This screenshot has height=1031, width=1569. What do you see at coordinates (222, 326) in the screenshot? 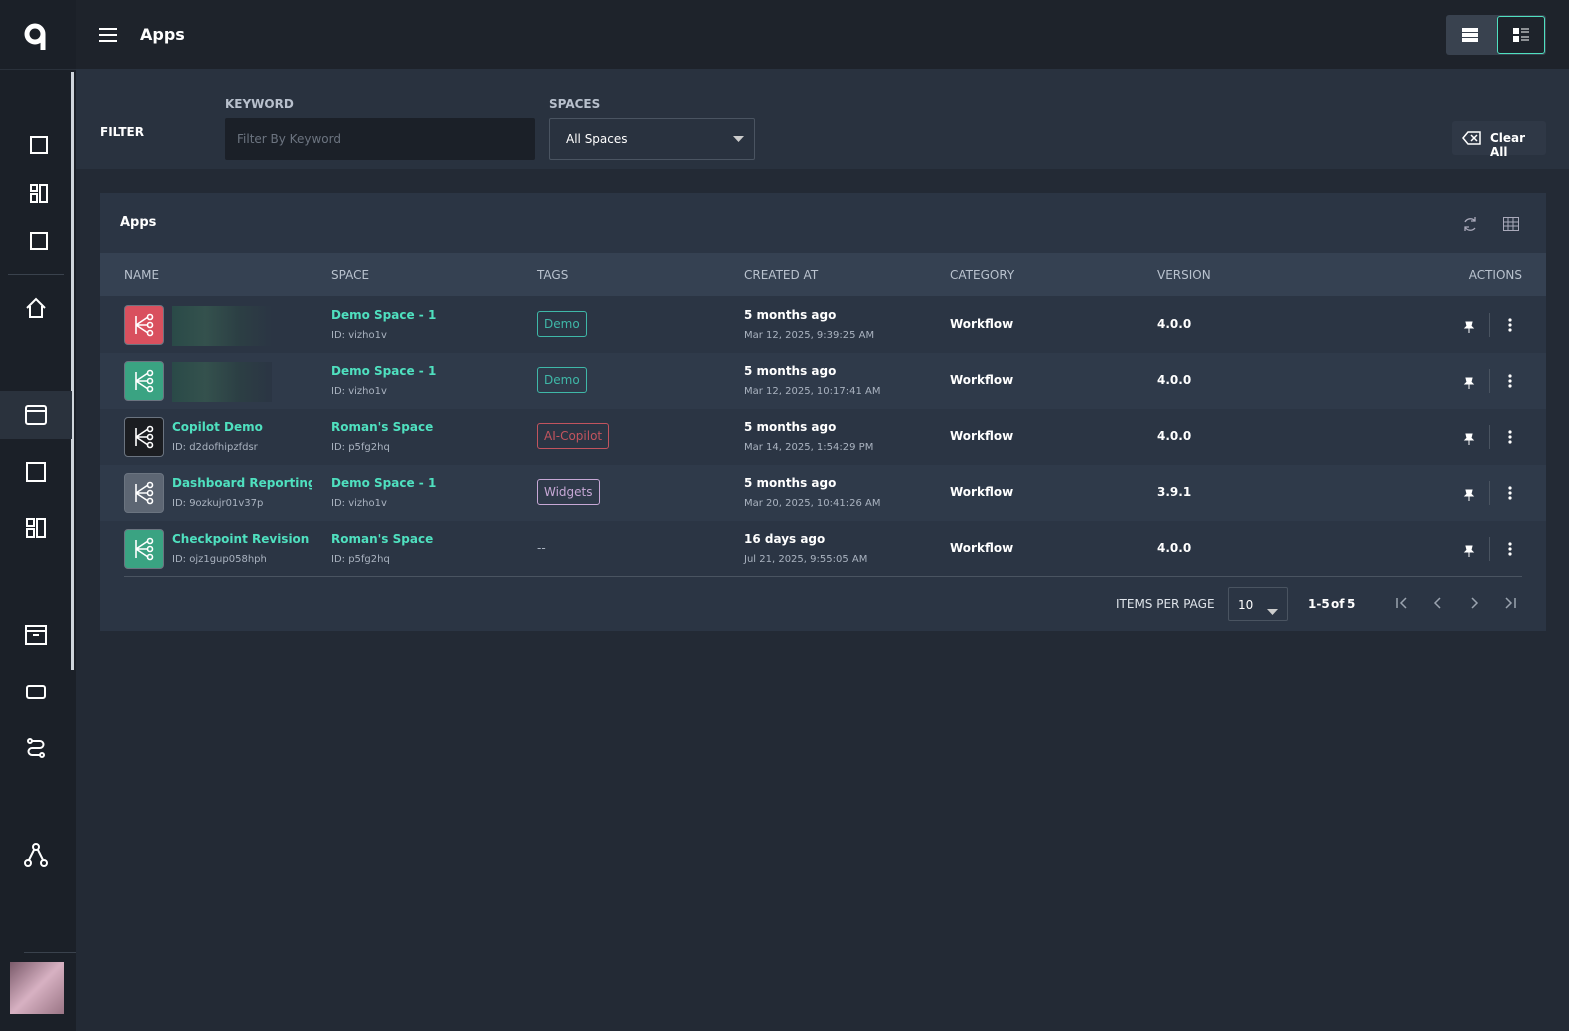
I see `redacted-name` at bounding box center [222, 326].